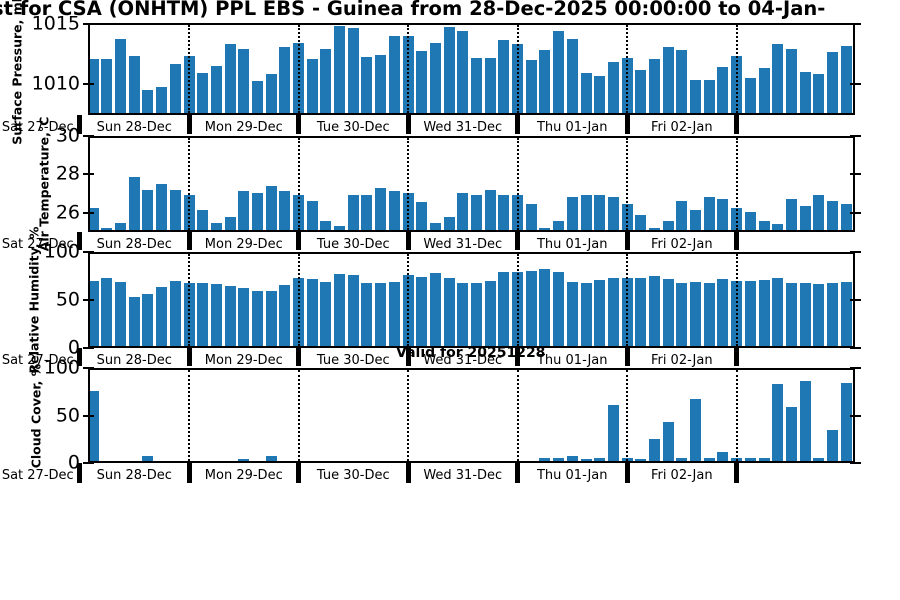 This screenshot has height=600, width=900. What do you see at coordinates (34, 300) in the screenshot?
I see `y-axis-label-relative-humidity: Relative Humidity, %` at bounding box center [34, 300].